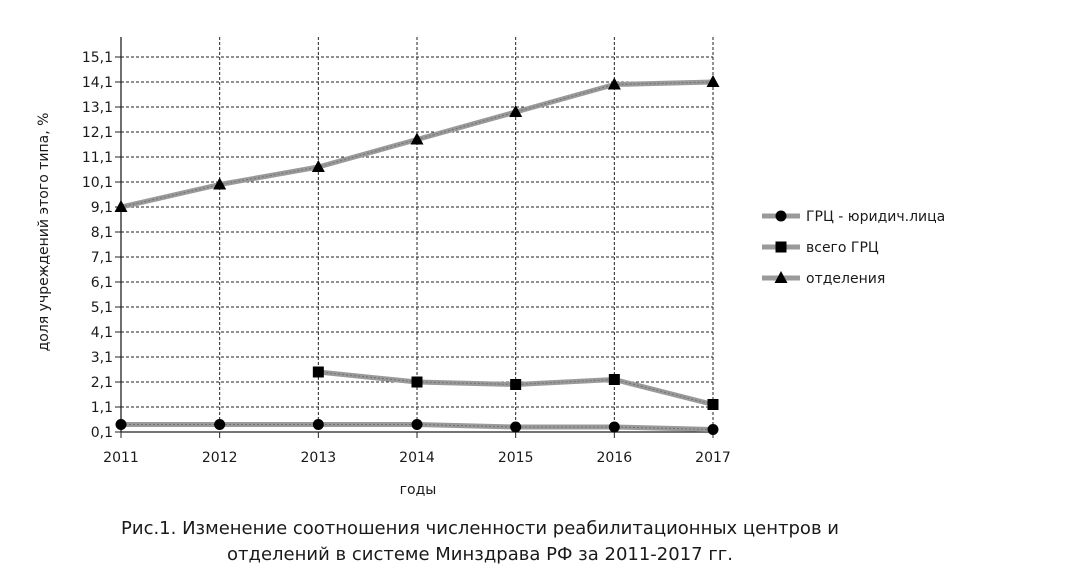 Image resolution: width=1087 pixels, height=586 pixels. What do you see at coordinates (102, 383) in the screenshot?
I see `y-tick-label: 2,1` at bounding box center [102, 383].